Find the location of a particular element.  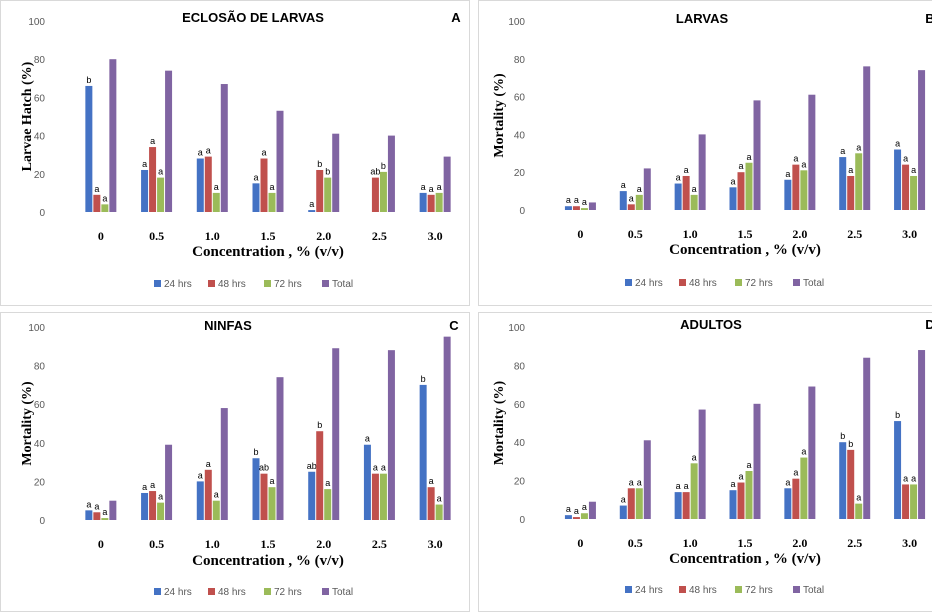

x-tick-label: 1.0 is located at coordinates (212, 544).